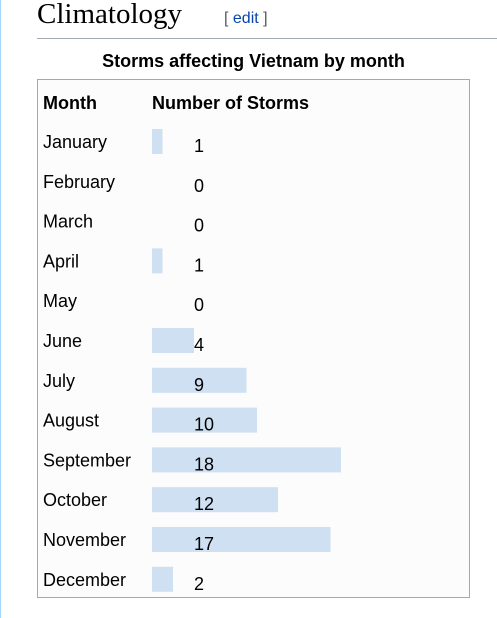 The width and height of the screenshot is (497, 618). Describe the element at coordinates (215, 500) in the screenshot. I see `bar-october` at that location.